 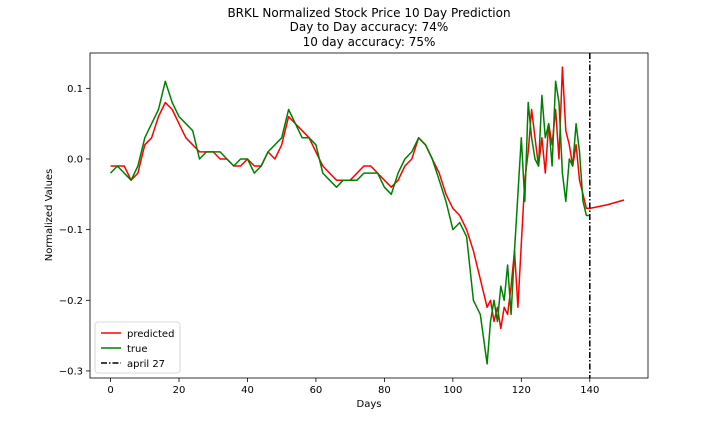 I want to click on x-axis-label: Days, so click(x=369, y=404).